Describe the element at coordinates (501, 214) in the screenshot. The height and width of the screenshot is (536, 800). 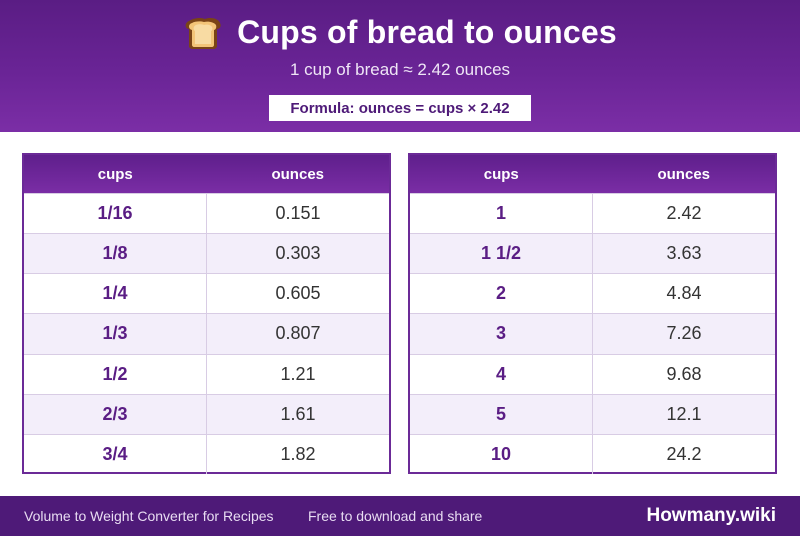
I see `cups-cell: 1` at that location.